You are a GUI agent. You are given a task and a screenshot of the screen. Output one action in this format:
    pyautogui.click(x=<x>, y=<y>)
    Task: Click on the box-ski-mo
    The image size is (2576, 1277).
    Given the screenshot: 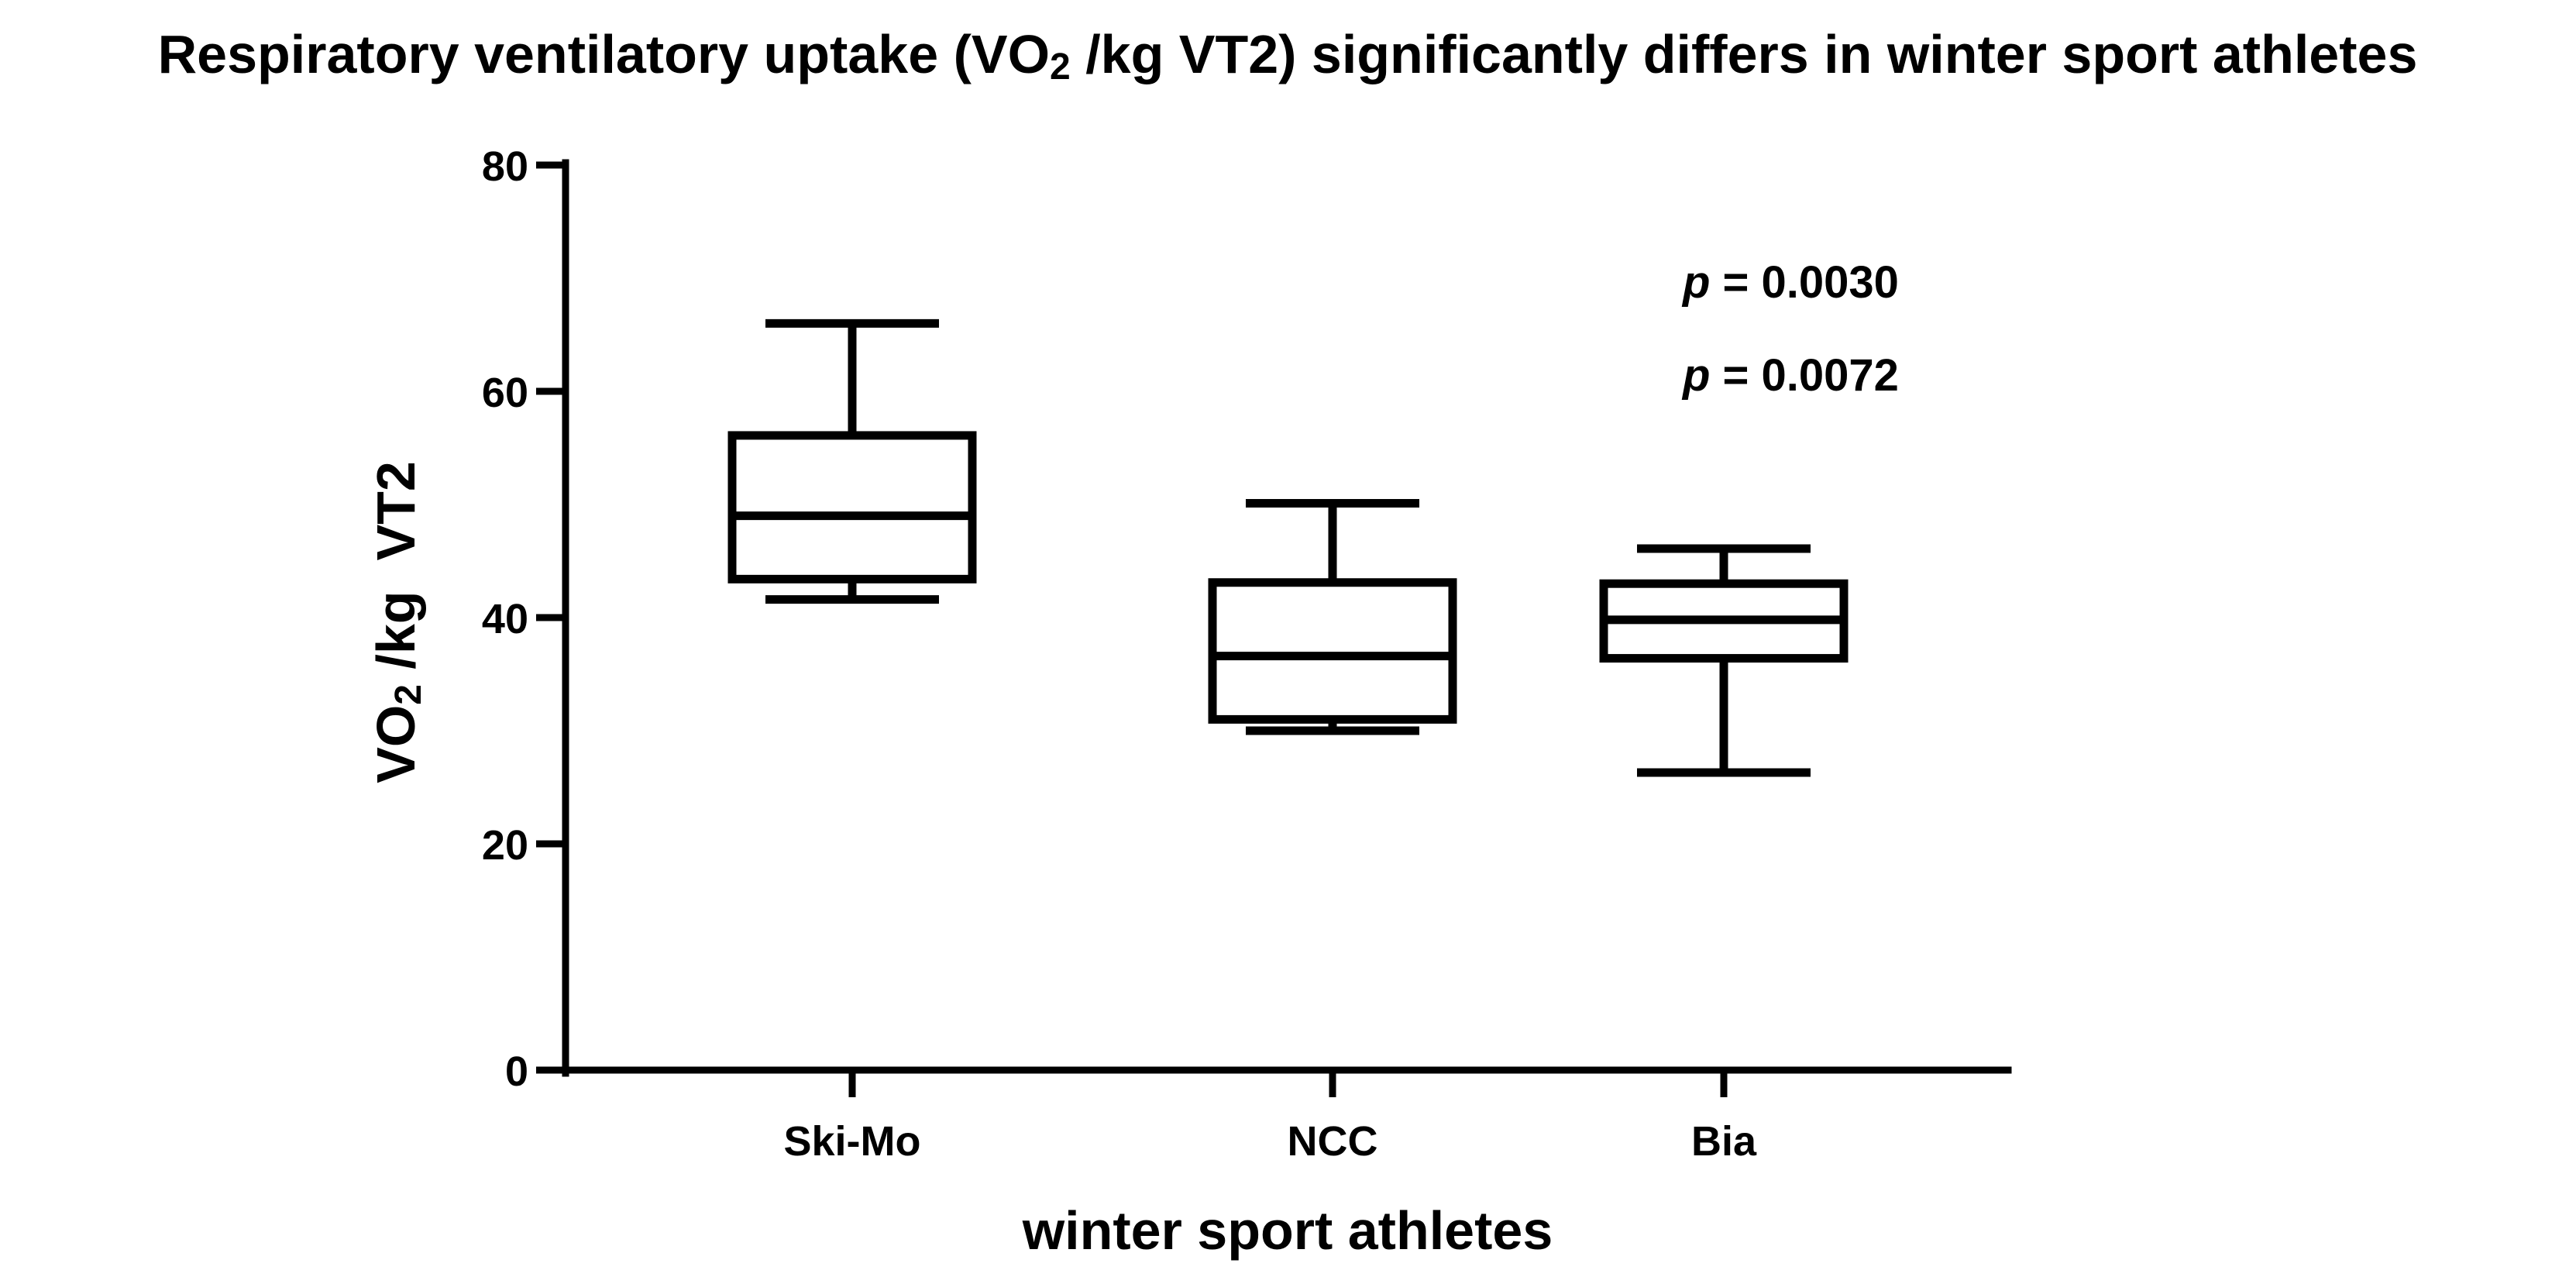 What is the action you would take?
    pyautogui.click(x=852, y=461)
    